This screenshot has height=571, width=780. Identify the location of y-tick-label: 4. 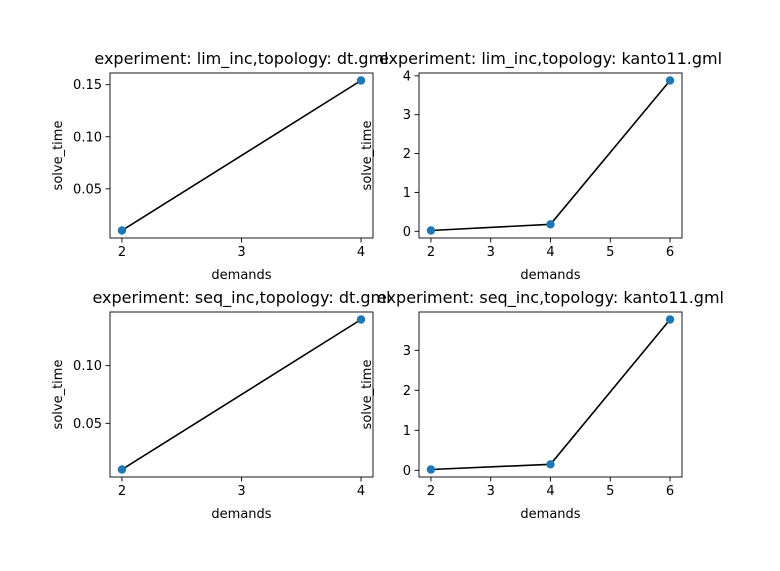
(407, 76).